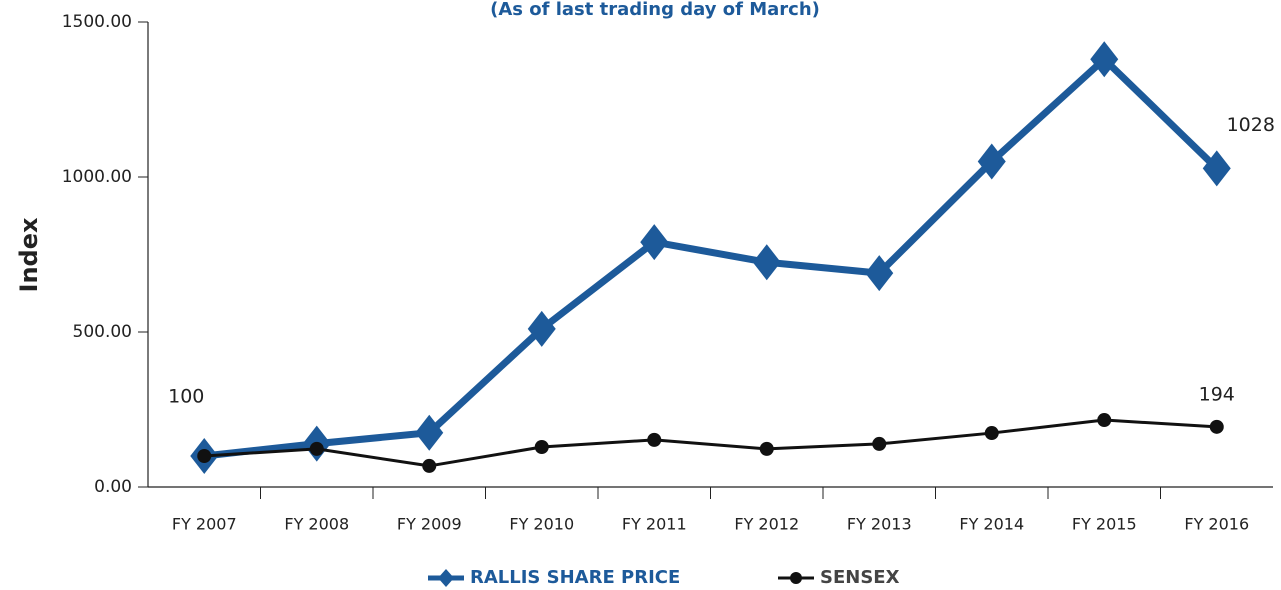 Image resolution: width=1281 pixels, height=590 pixels. I want to click on x-tick-label: FY 2008, so click(316, 524).